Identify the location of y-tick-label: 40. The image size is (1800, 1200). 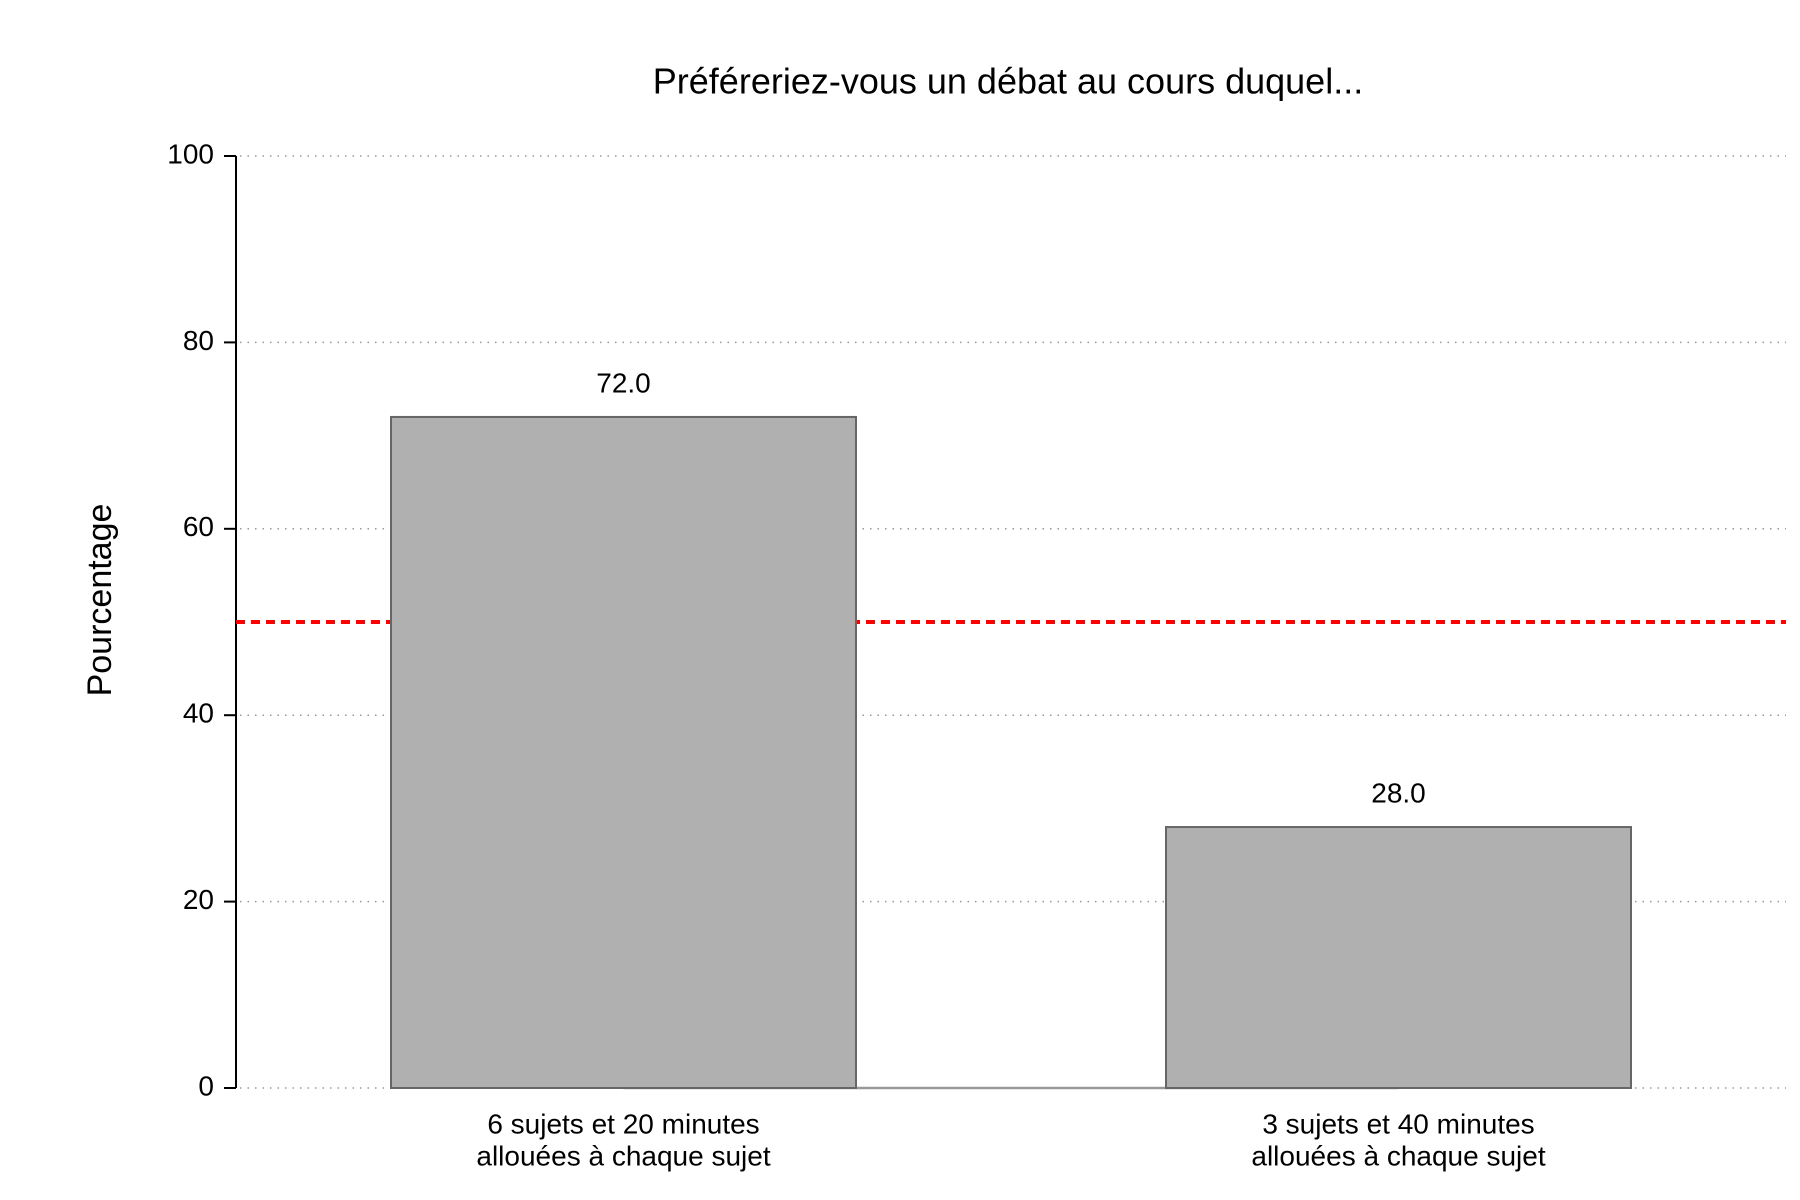
(198, 713).